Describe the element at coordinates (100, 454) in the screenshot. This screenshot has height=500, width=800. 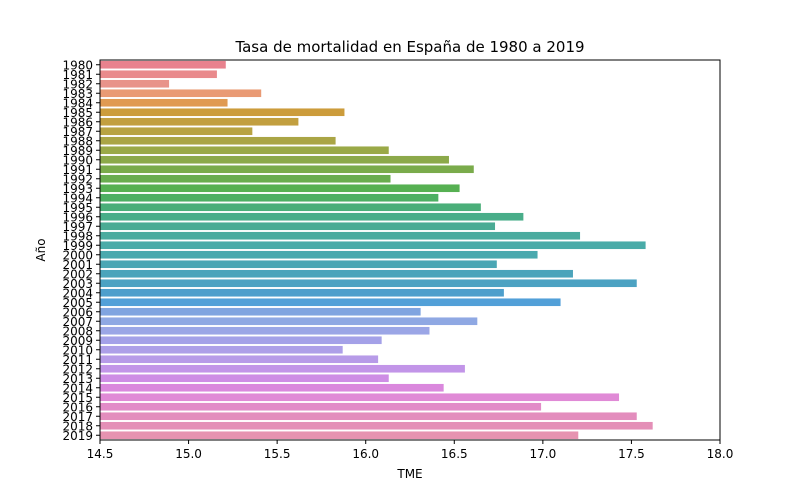
I see `x-tick-label: 14.5` at that location.